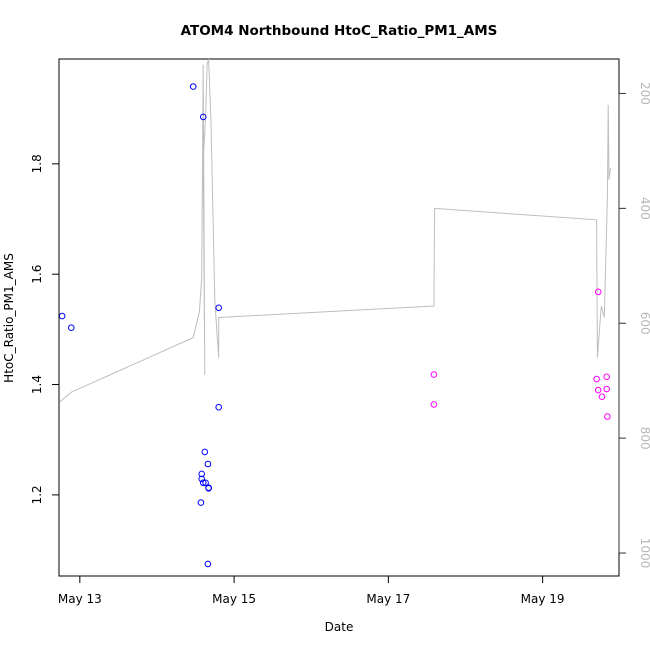 The width and height of the screenshot is (650, 650). What do you see at coordinates (37, 494) in the screenshot?
I see `y-tick-label: 1.2` at bounding box center [37, 494].